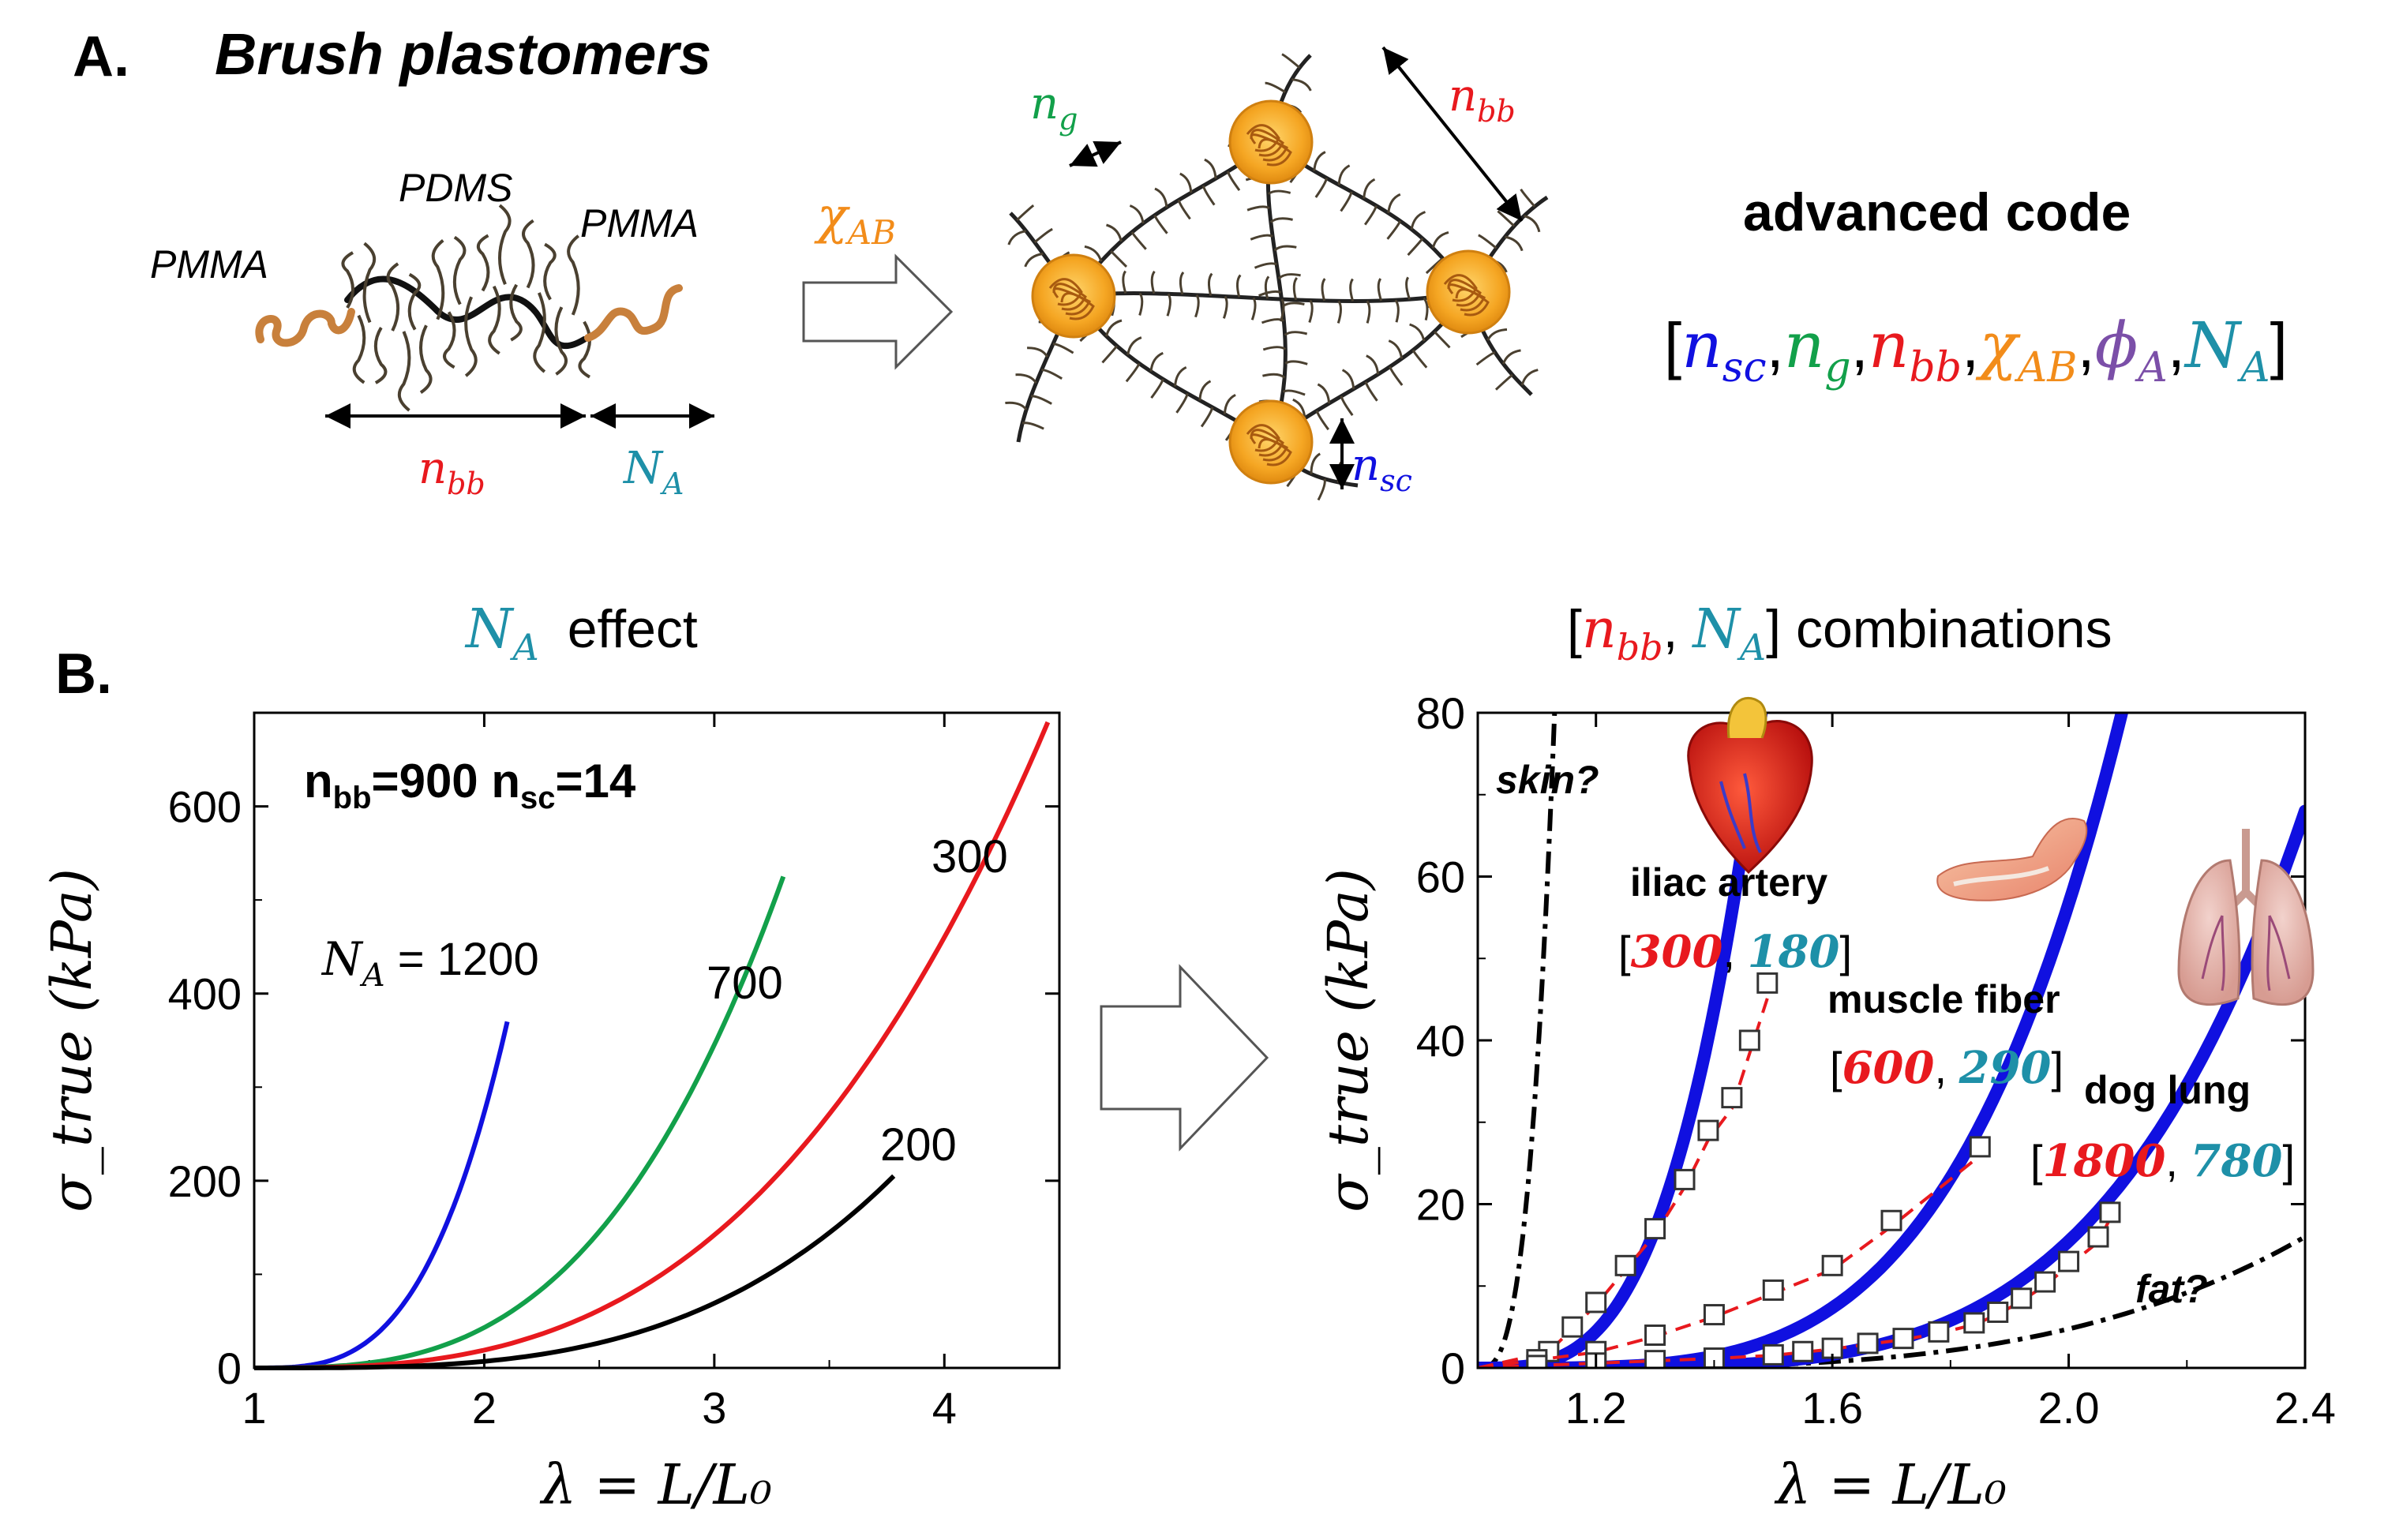  I want to click on nsc-symbol: nsc, so click(1381, 469).